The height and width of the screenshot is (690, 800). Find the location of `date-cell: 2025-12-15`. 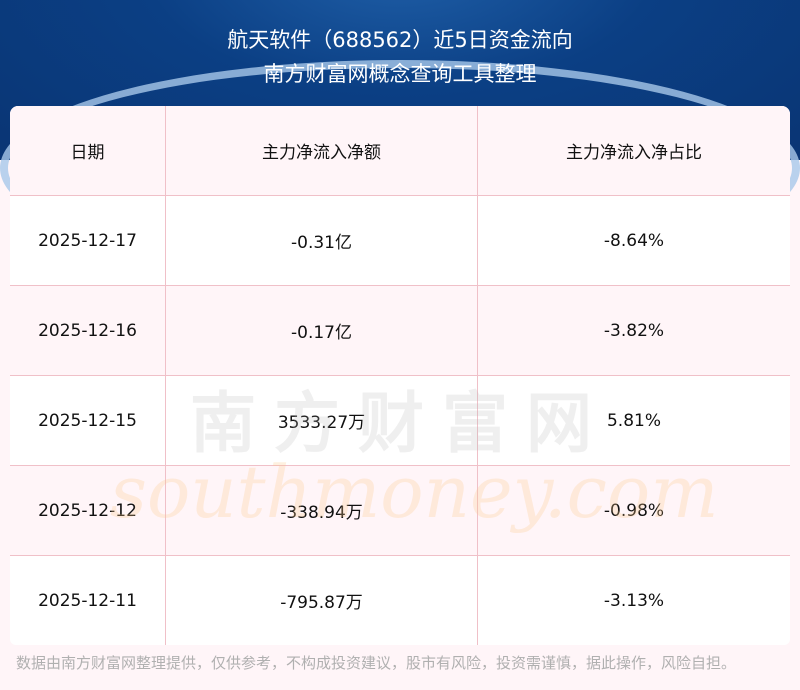

date-cell: 2025-12-15 is located at coordinates (88, 420).